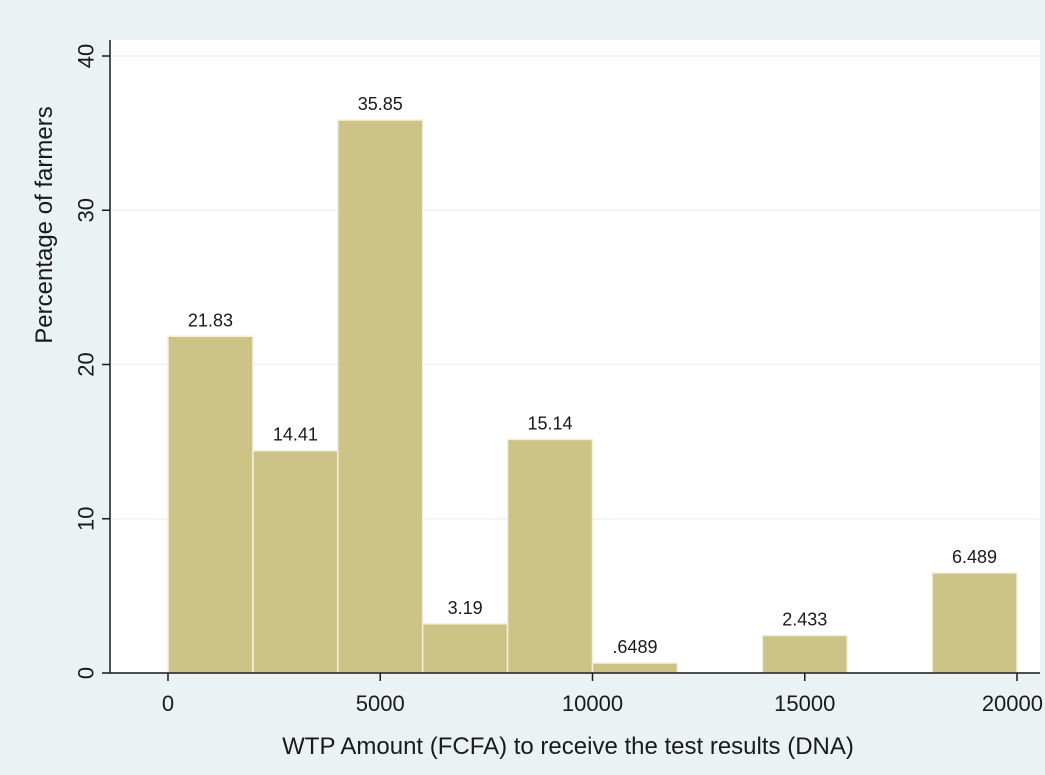 This screenshot has height=775, width=1045. I want to click on y-tick-label: 40, so click(86, 56).